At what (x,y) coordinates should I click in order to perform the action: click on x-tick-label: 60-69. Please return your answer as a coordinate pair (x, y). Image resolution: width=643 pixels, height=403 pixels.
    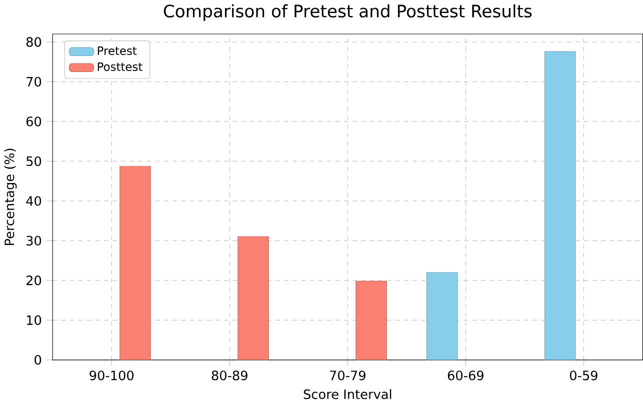
    Looking at the image, I should click on (466, 375).